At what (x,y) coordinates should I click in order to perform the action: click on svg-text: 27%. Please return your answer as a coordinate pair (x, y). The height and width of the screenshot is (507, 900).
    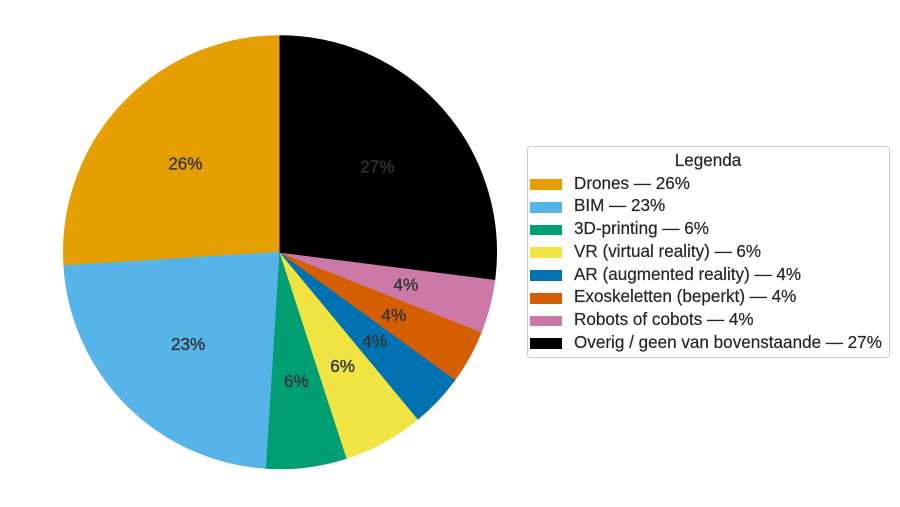
    Looking at the image, I should click on (377, 166).